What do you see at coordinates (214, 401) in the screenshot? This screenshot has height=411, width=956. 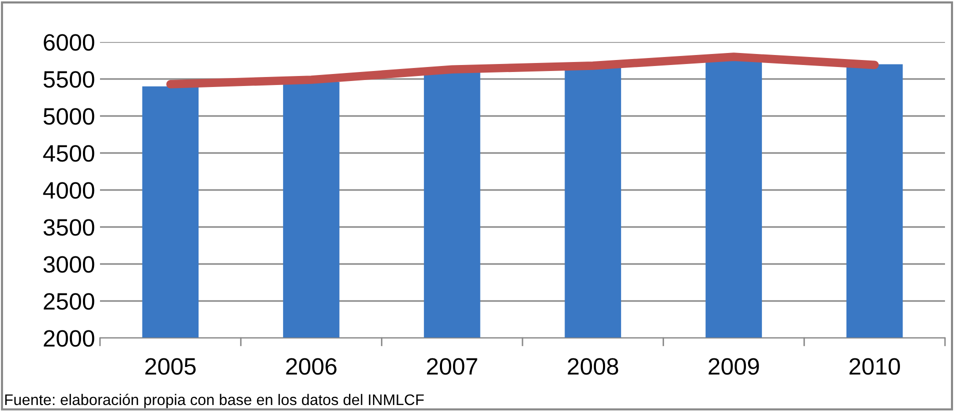 I see `source-note: Fuente: elaboración propia con base en los datos del INMLCF` at bounding box center [214, 401].